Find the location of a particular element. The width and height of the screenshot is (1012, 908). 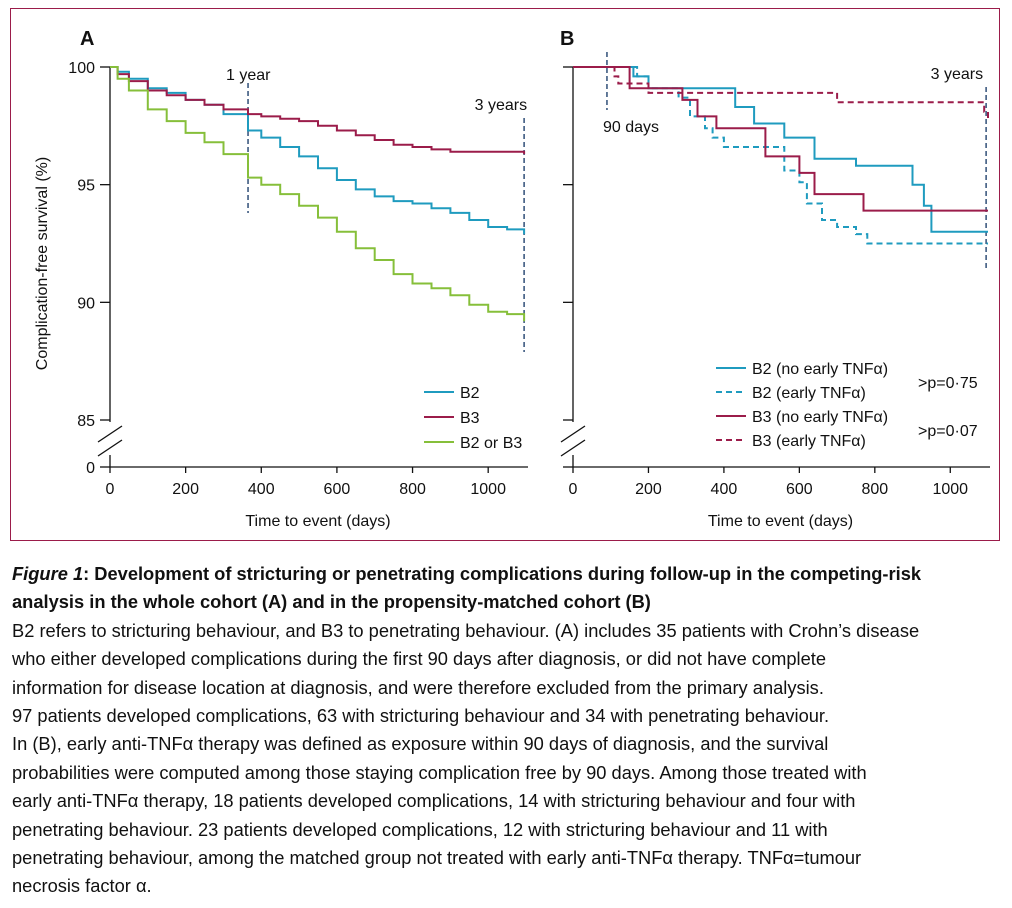

y-tick-label: 95 is located at coordinates (86, 186).